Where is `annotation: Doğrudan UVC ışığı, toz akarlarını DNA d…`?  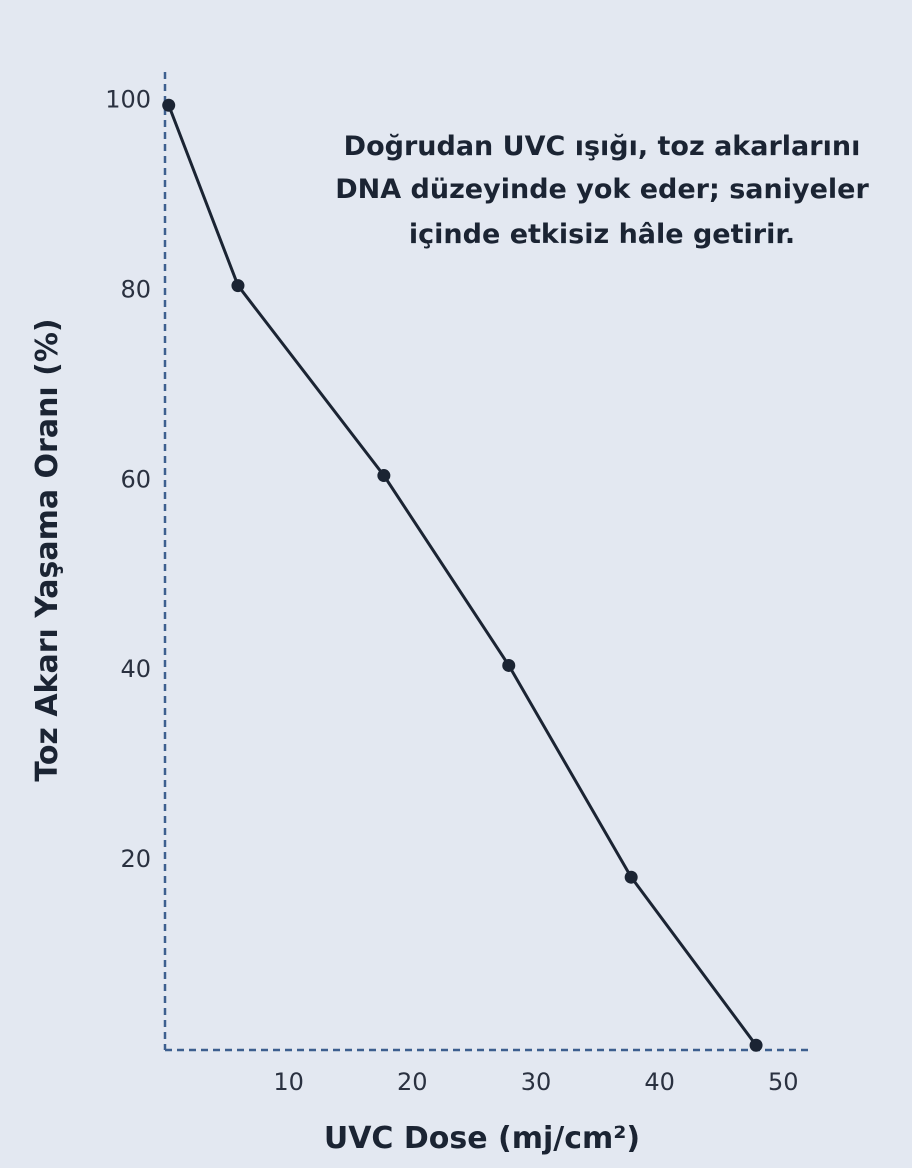 annotation: Doğrudan UVC ışığı, toz akarlarını DNA d… is located at coordinates (602, 190).